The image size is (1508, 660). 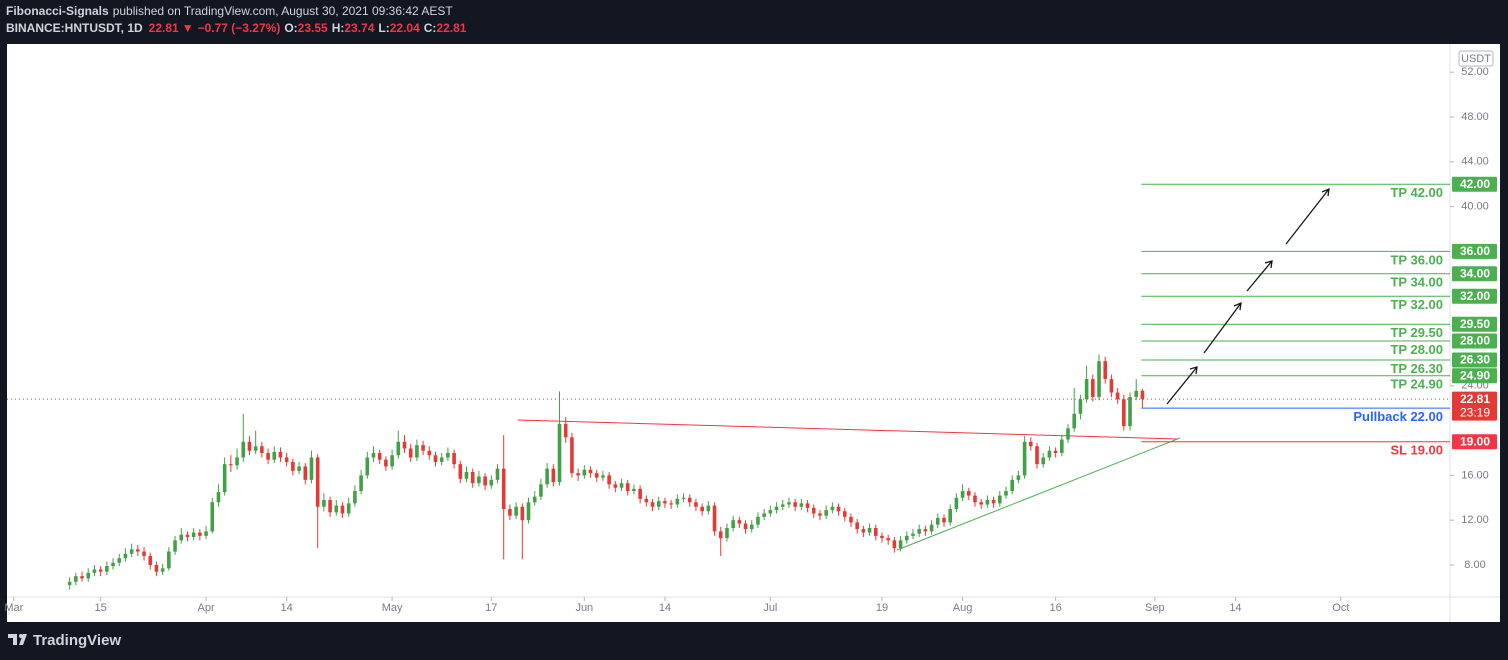 What do you see at coordinates (1475, 520) in the screenshot?
I see `y-tick-label: 12.00` at bounding box center [1475, 520].